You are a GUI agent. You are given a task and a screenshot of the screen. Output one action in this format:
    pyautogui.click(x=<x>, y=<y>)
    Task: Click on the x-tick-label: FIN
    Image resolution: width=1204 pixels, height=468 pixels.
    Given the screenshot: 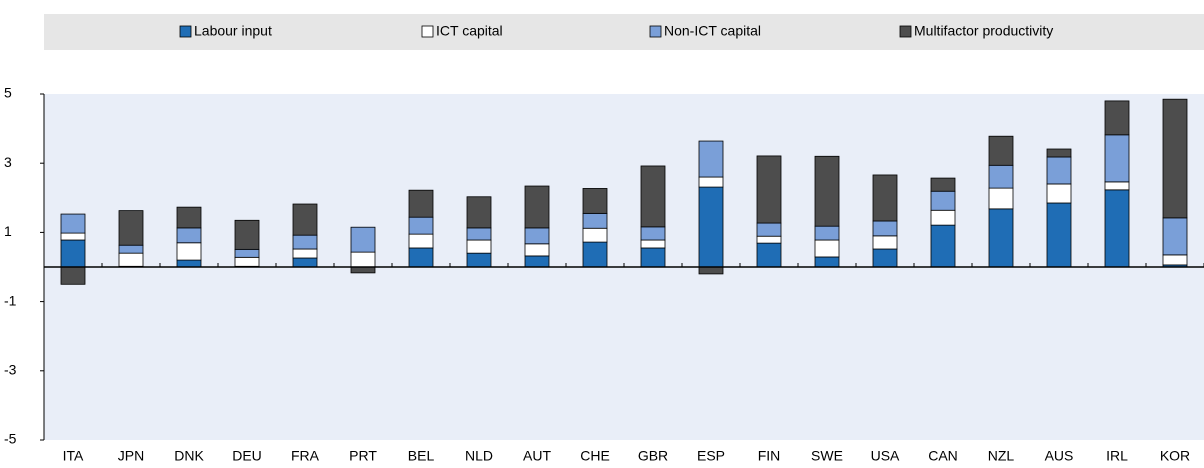 What is the action you would take?
    pyautogui.click(x=769, y=456)
    